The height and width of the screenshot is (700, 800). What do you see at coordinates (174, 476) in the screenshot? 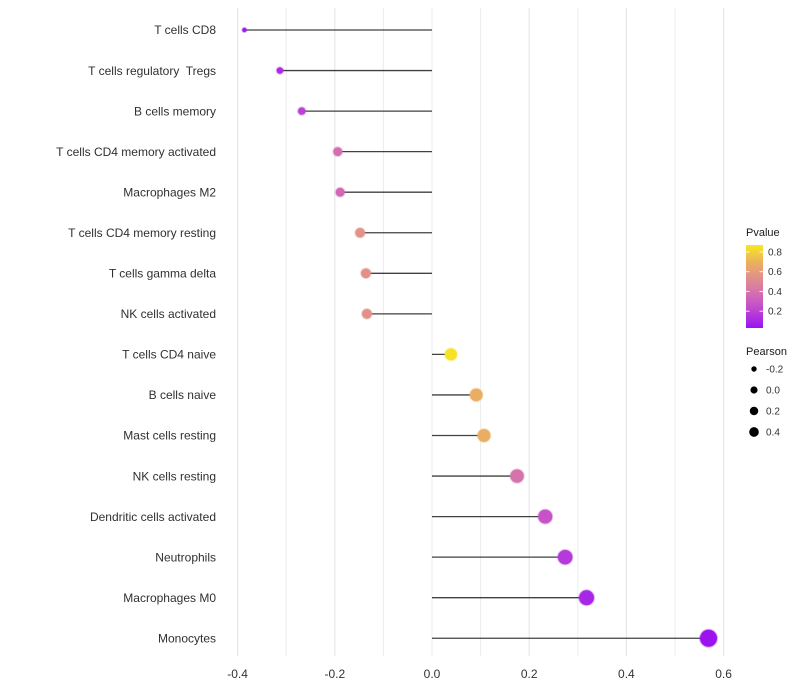
I see `category-label: NK cells resting` at bounding box center [174, 476].